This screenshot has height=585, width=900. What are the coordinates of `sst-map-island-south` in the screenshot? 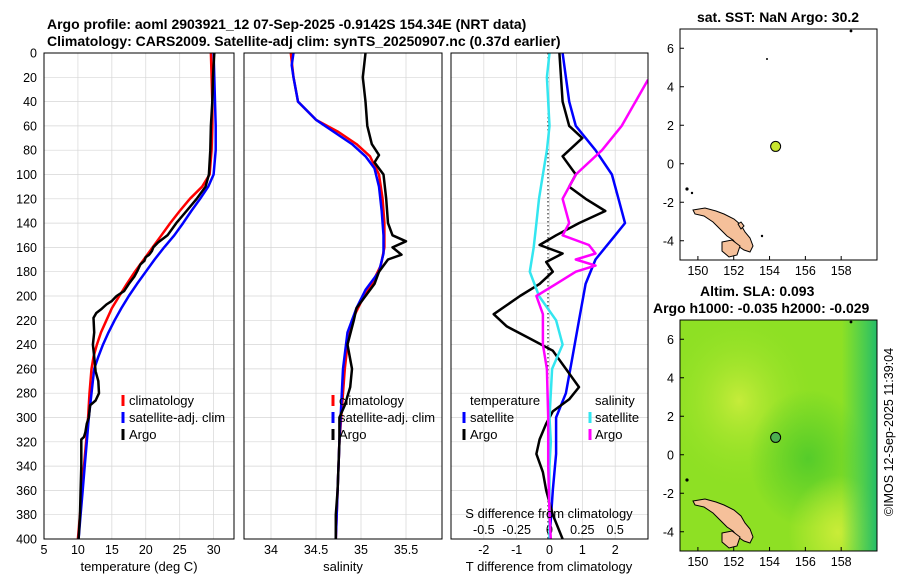 It's located at (731, 248).